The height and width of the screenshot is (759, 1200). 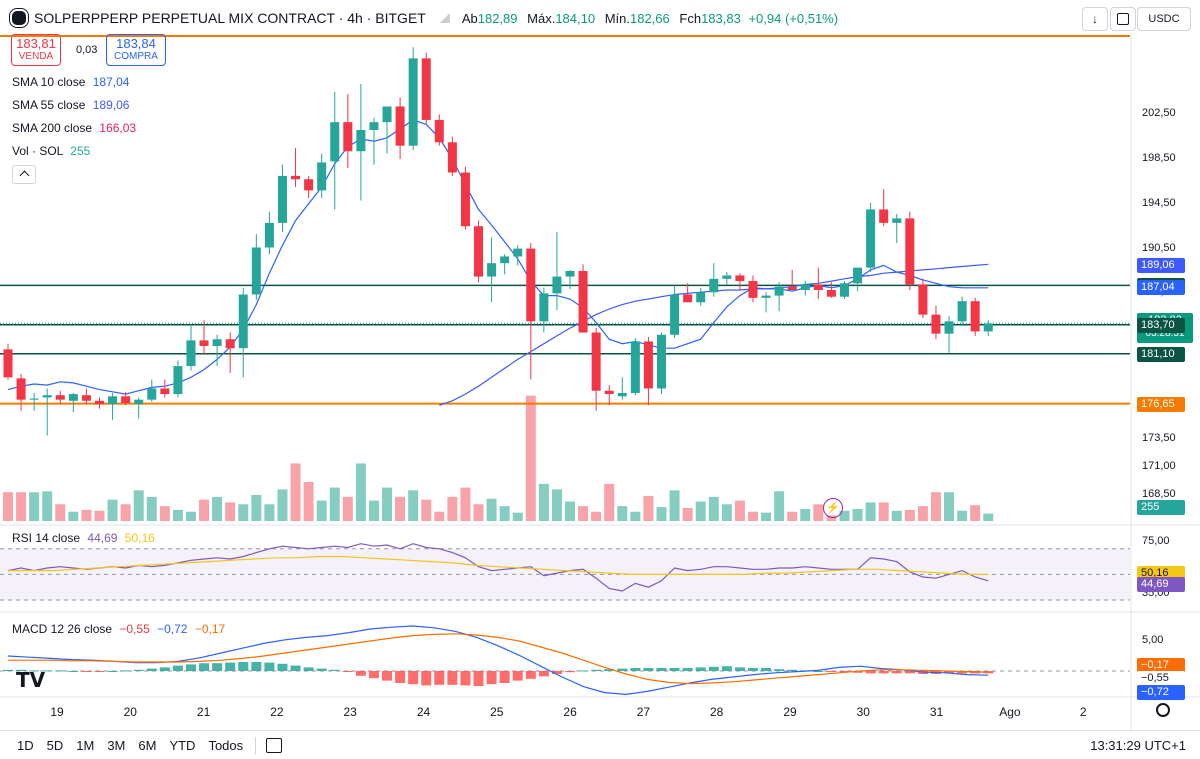 What do you see at coordinates (55, 745) in the screenshot?
I see `timeframe-5d: 5D` at bounding box center [55, 745].